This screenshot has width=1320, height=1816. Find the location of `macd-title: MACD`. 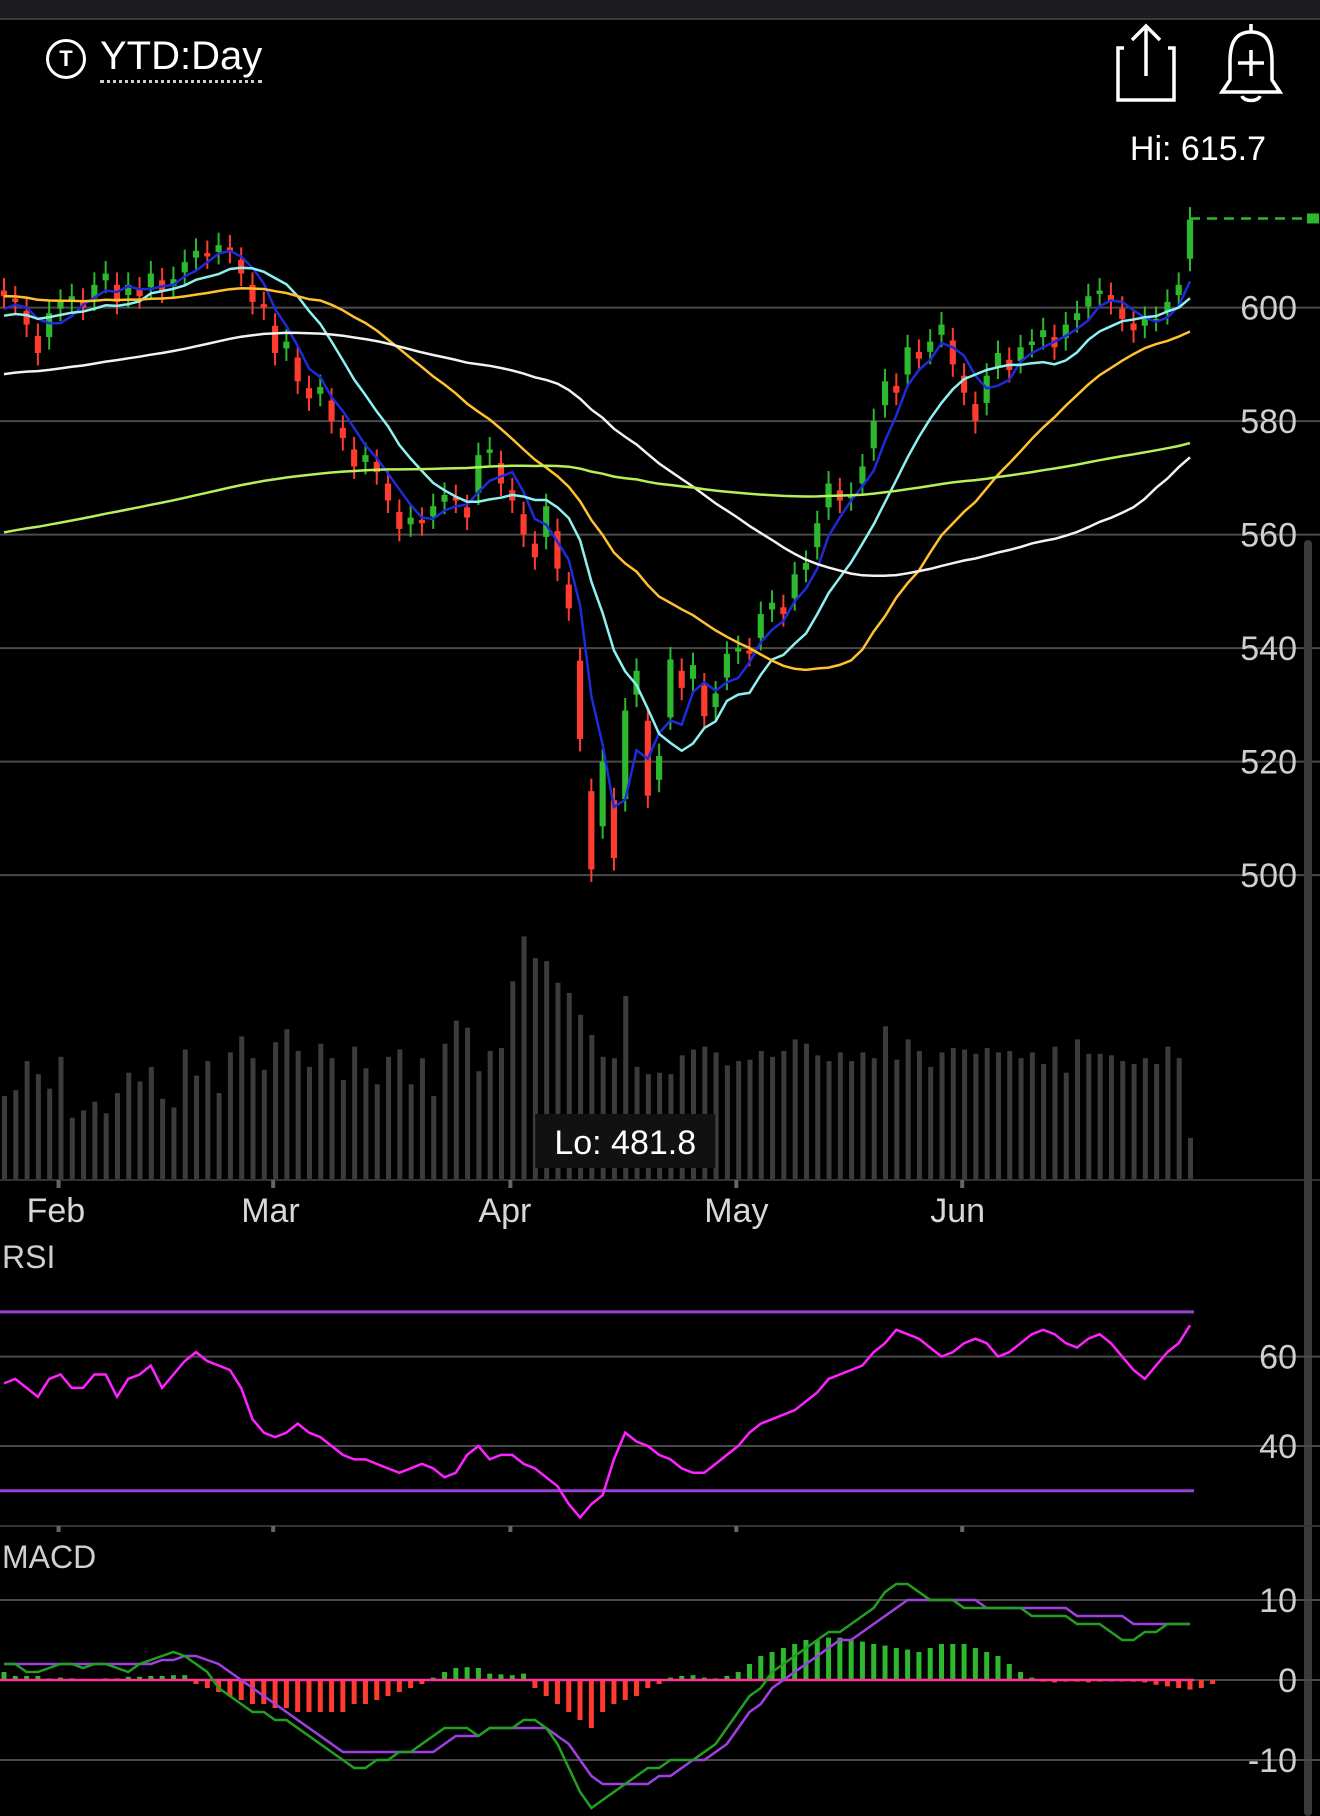

macd-title: MACD is located at coordinates (49, 1557).